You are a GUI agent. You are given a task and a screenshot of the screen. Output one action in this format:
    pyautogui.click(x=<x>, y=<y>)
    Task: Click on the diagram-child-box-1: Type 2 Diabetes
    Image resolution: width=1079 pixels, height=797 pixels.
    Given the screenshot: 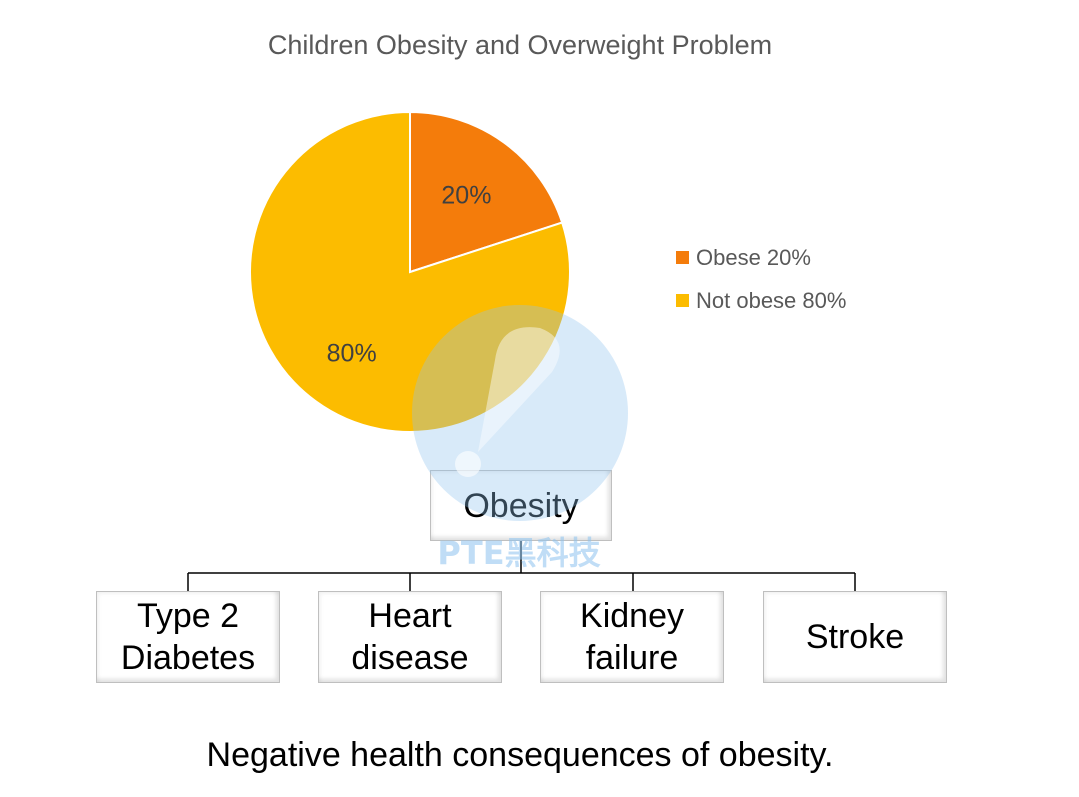 What is the action you would take?
    pyautogui.click(x=188, y=637)
    